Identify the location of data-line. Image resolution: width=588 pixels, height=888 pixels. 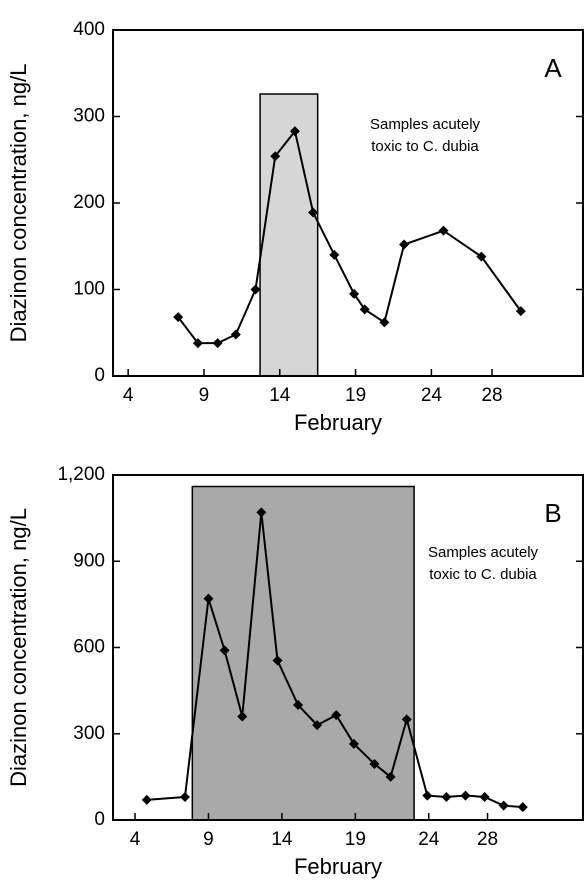
(349, 236).